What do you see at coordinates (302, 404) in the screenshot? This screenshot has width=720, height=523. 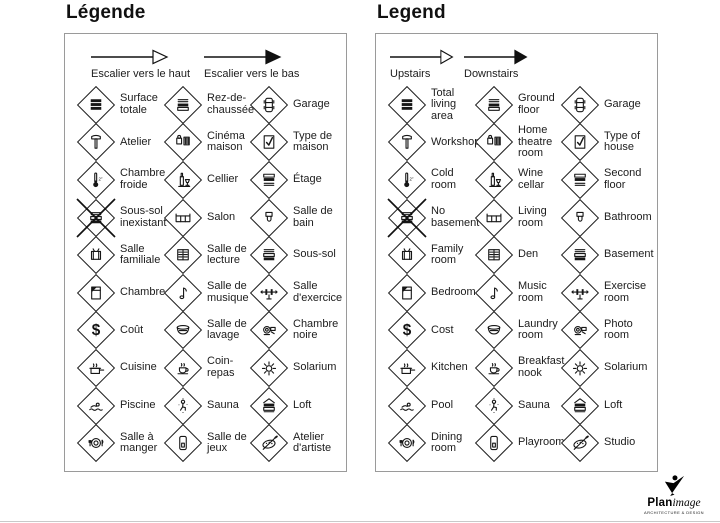 I see `legend-item-label: Loft` at bounding box center [302, 404].